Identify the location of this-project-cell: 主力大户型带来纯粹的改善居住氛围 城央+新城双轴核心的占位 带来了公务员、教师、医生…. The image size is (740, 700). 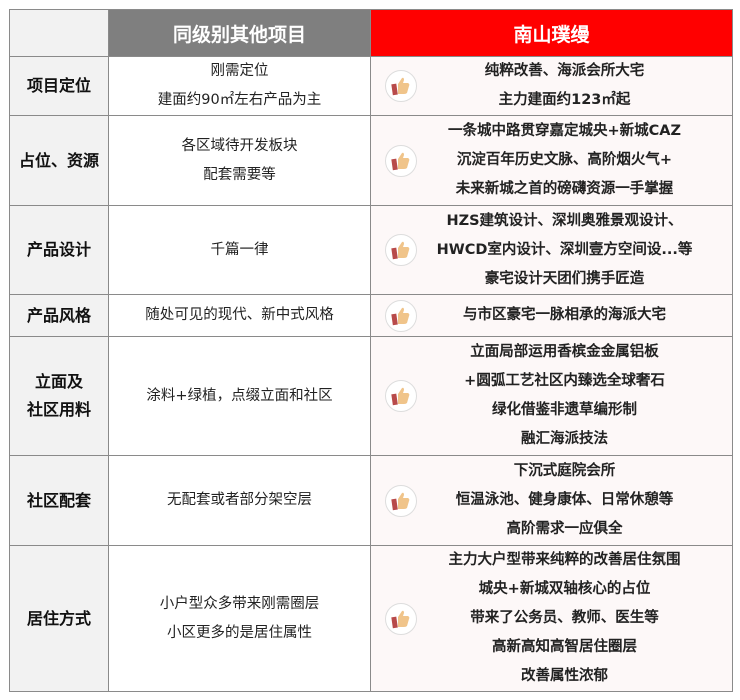
(551, 618).